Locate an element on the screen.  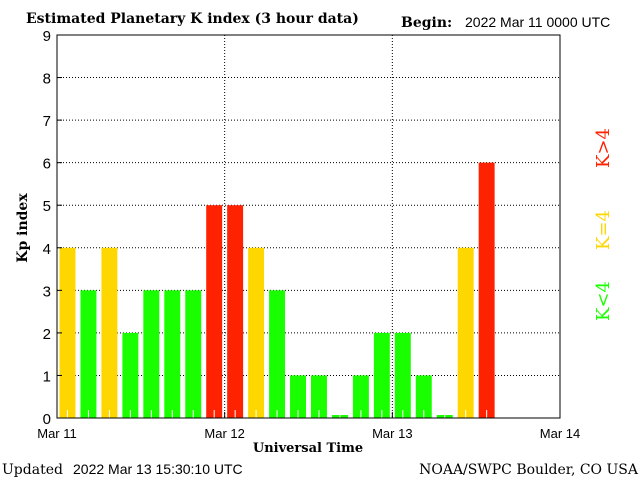
y-tick-label: 4 is located at coordinates (47, 249).